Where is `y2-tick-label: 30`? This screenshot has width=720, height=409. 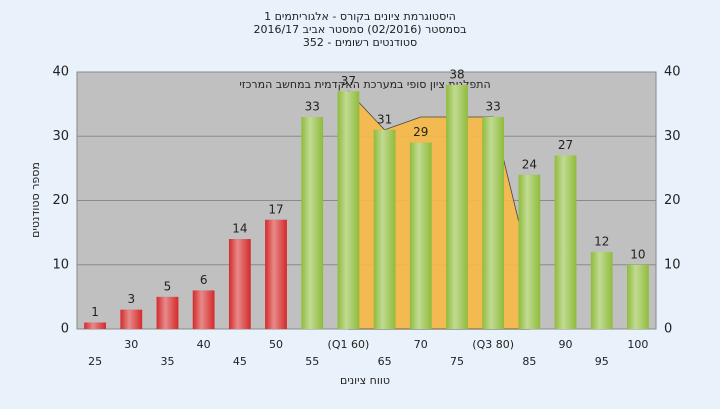 y2-tick-label: 30 is located at coordinates (672, 136).